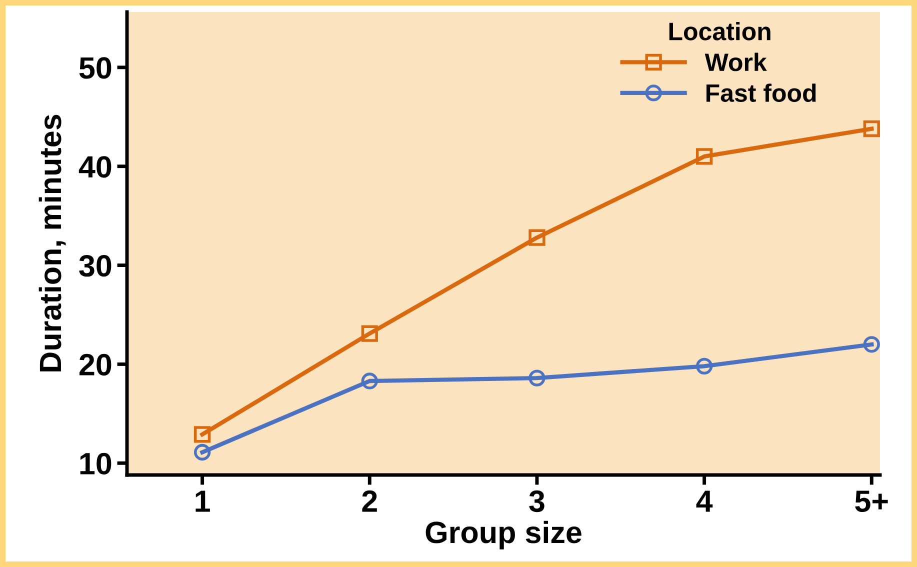 This screenshot has height=567, width=917. Describe the element at coordinates (719, 31) in the screenshot. I see `legend-title: Location` at that location.